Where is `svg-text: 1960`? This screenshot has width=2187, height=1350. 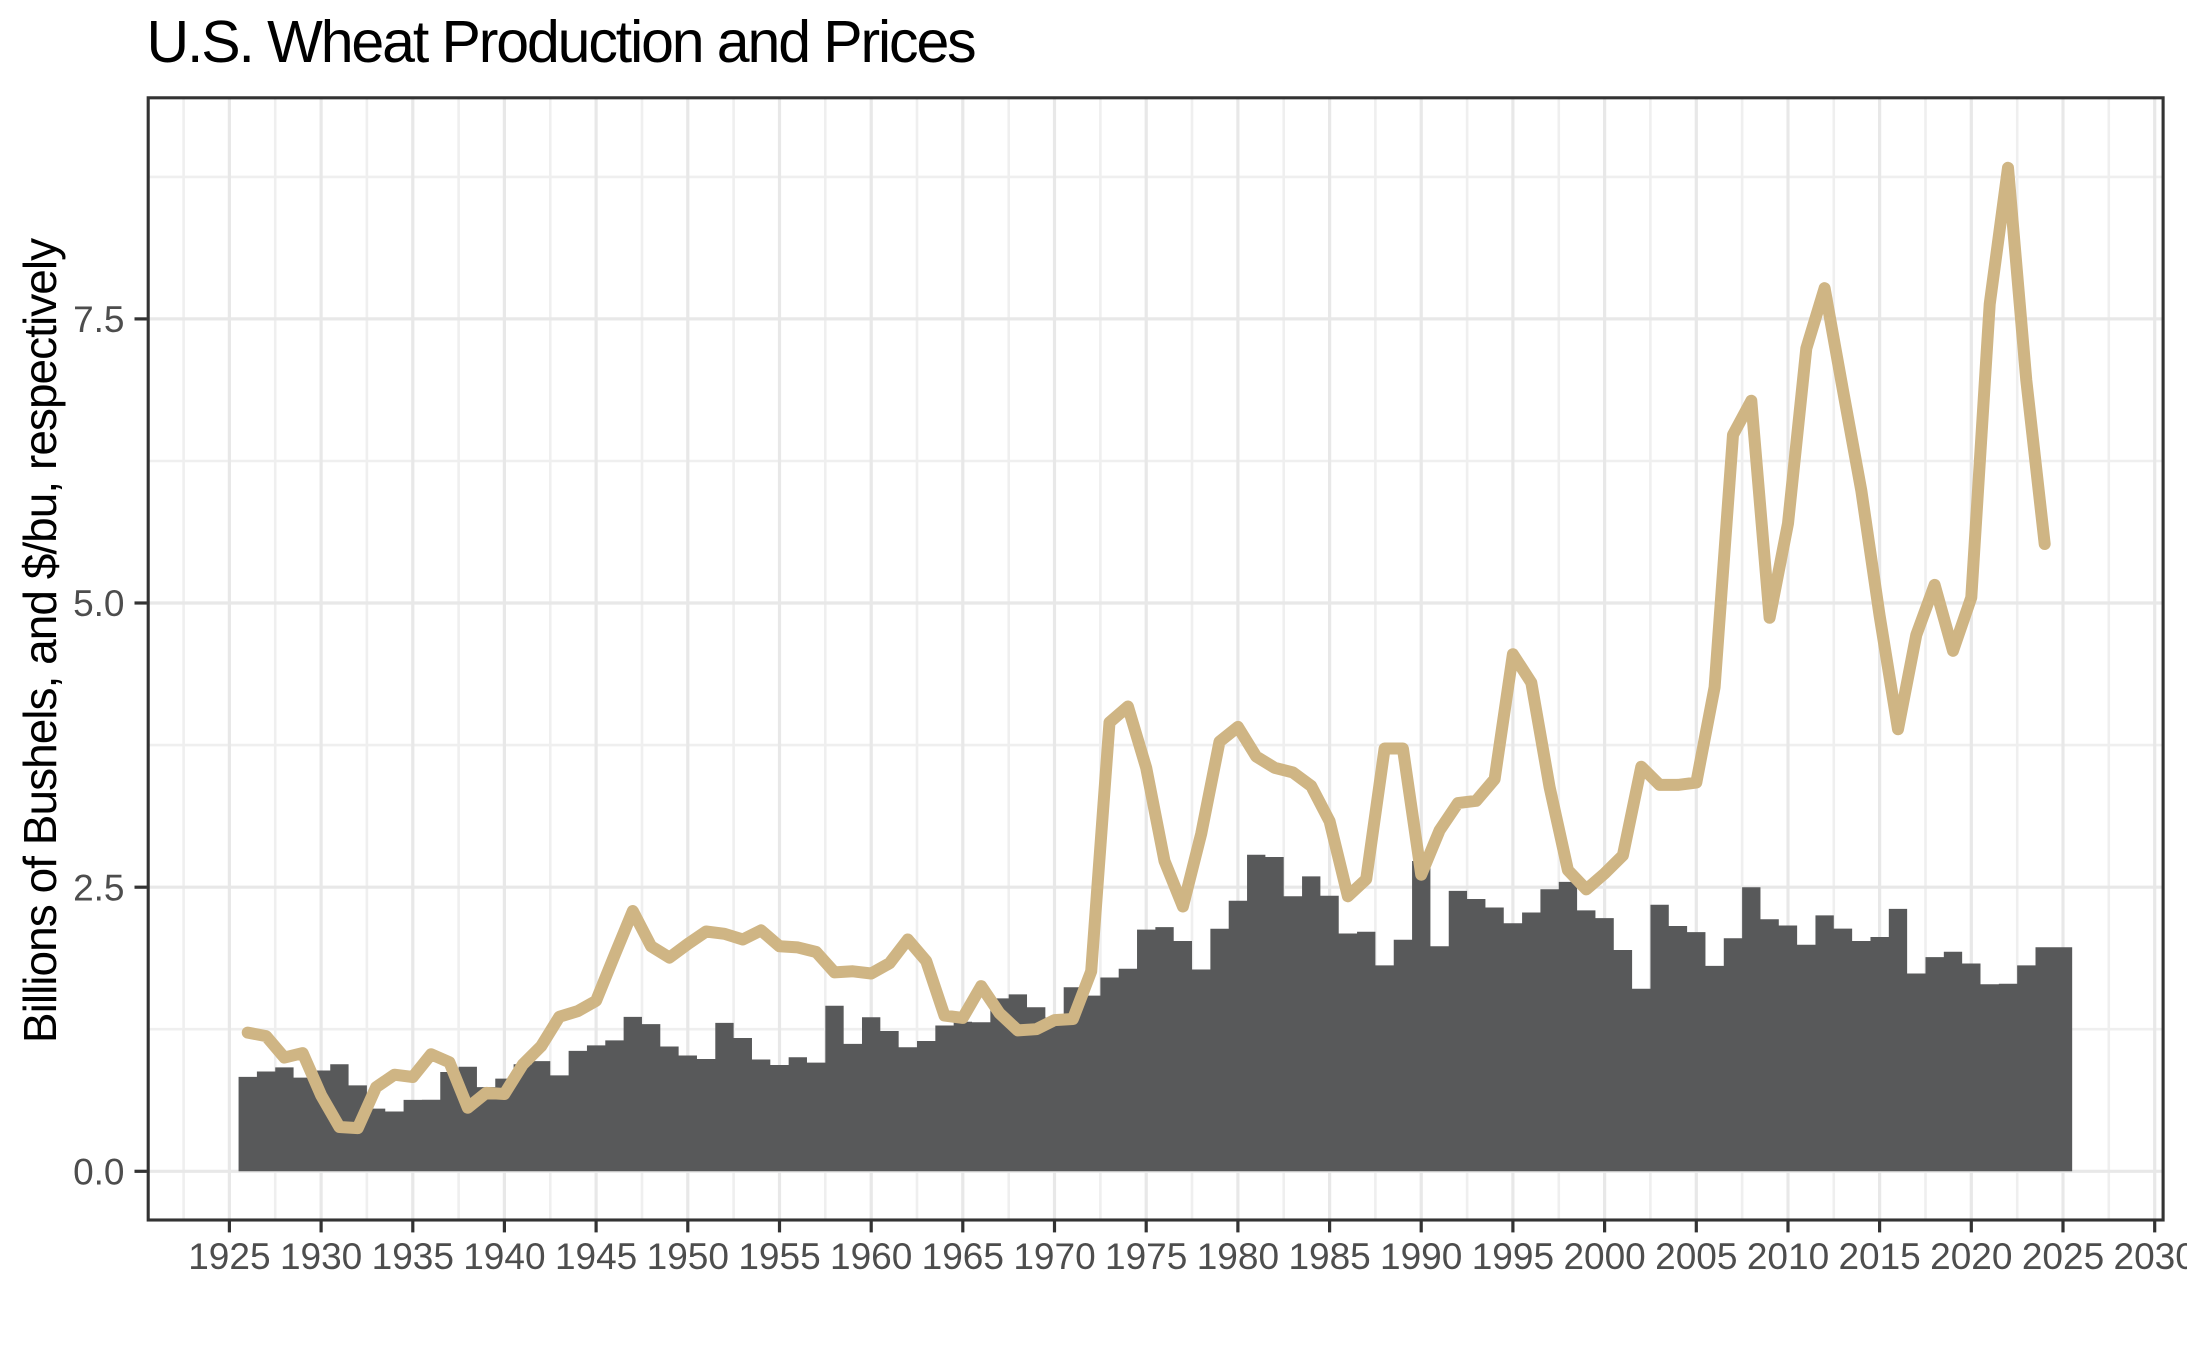
svg-text: 1960 is located at coordinates (871, 1256).